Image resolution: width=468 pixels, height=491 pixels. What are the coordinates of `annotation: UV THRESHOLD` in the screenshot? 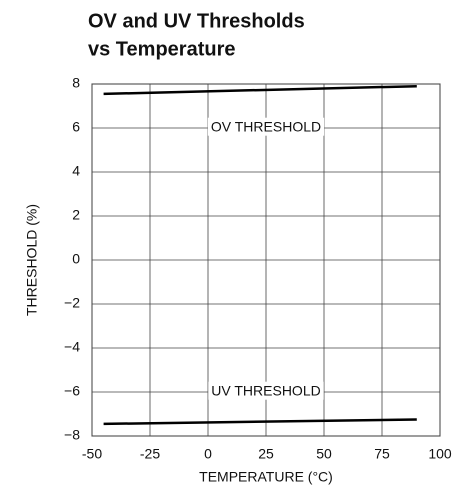 It's located at (265, 391).